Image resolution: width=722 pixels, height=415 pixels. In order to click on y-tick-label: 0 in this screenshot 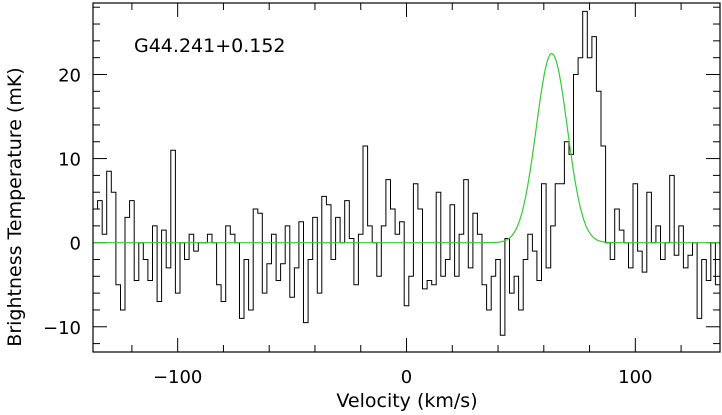, I will do `click(75, 244)`.